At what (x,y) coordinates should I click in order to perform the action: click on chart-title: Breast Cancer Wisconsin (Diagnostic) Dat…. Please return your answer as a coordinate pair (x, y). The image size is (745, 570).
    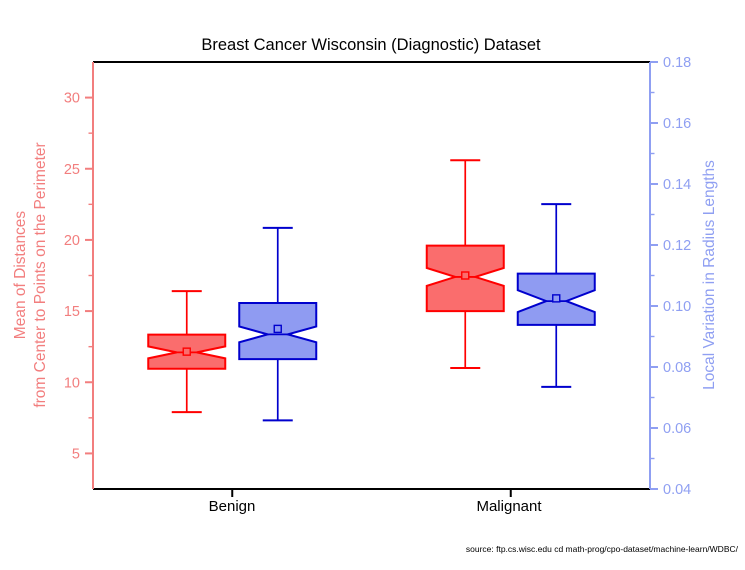
    Looking at the image, I should click on (371, 45).